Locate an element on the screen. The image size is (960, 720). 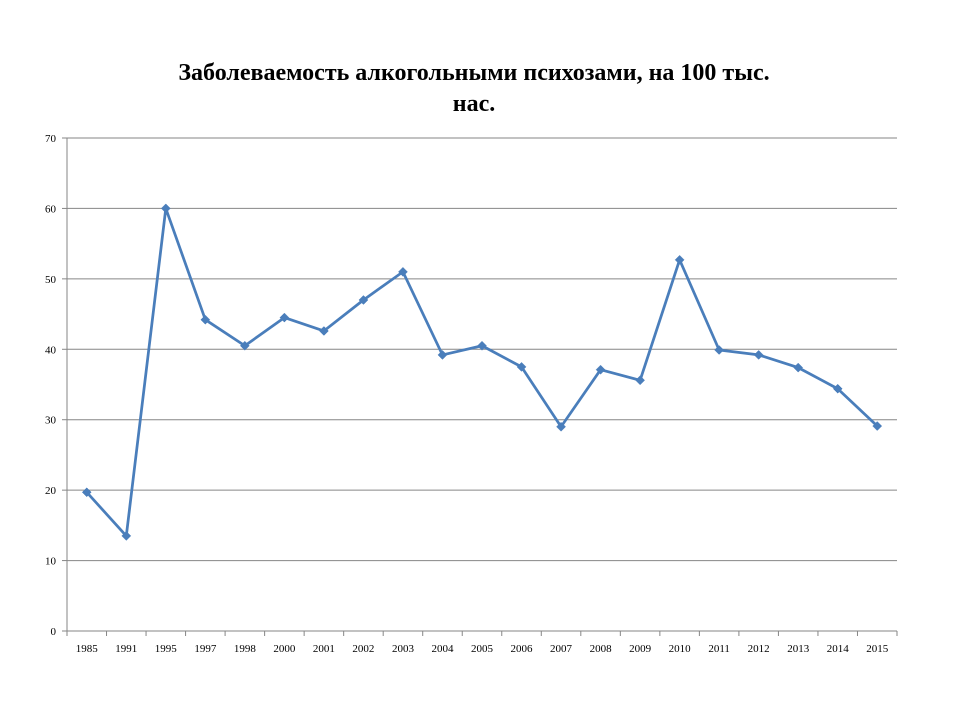
x-tick-label: 2015 is located at coordinates (877, 649).